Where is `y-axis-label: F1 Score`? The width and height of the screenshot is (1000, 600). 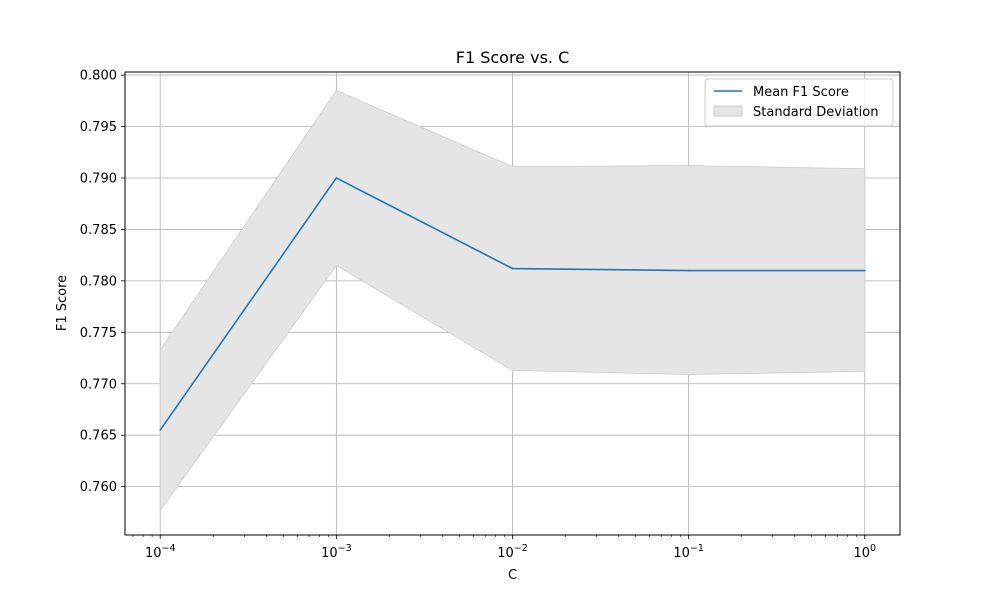
y-axis-label: F1 Score is located at coordinates (62, 303).